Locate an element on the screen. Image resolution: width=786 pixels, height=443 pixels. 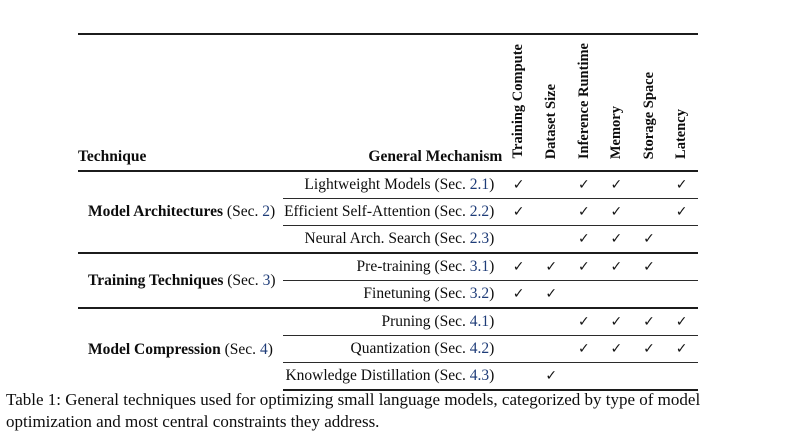
col-header-mechanism: General Mechanism is located at coordinates (393, 103).